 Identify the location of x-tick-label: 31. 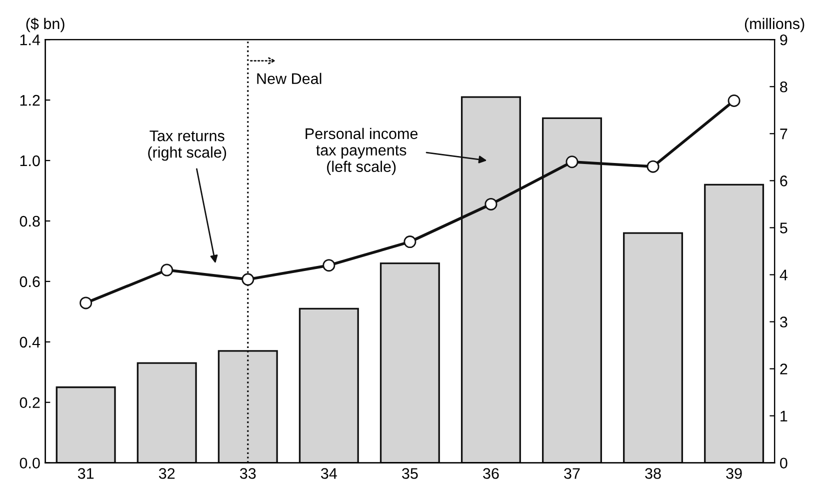
(86, 473).